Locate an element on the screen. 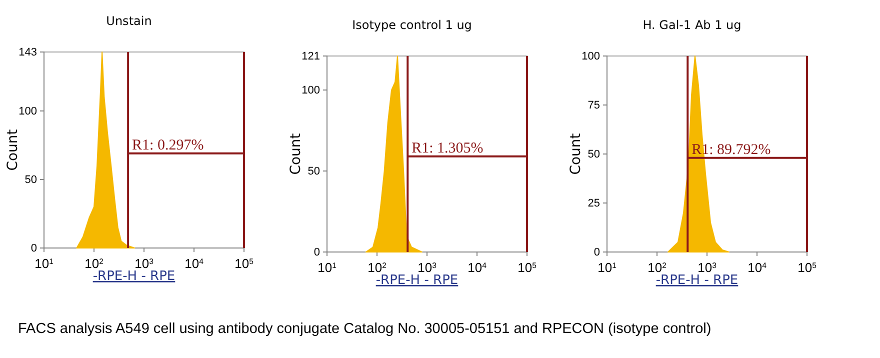  y-tick-label: 75 is located at coordinates (594, 106).